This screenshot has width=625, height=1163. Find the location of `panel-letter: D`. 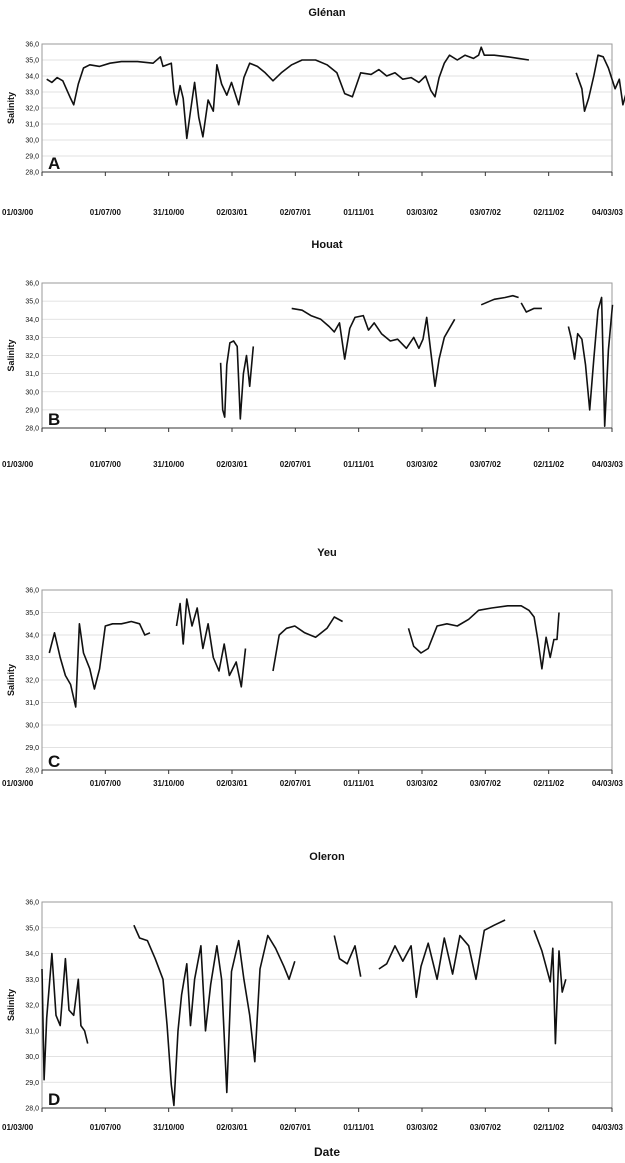

panel-letter: D is located at coordinates (54, 1099).